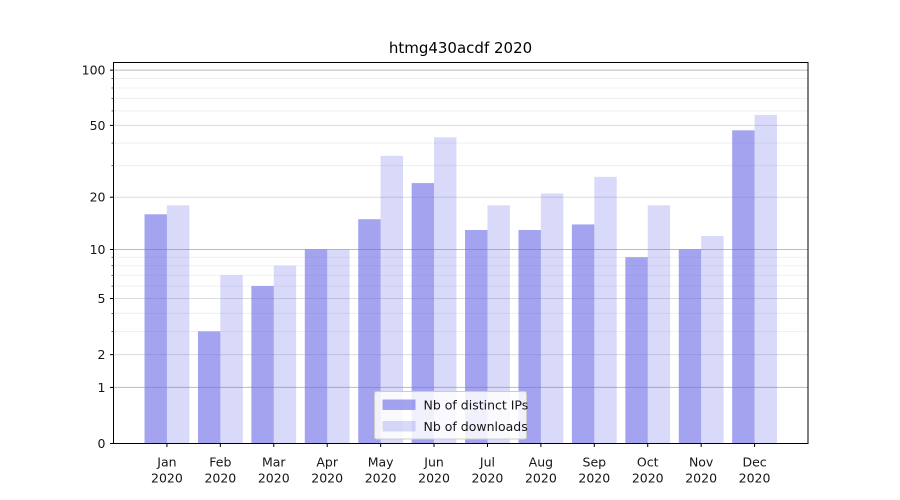  What do you see at coordinates (476, 405) in the screenshot?
I see `legend-label-ips: Nb of distinct IPs` at bounding box center [476, 405].